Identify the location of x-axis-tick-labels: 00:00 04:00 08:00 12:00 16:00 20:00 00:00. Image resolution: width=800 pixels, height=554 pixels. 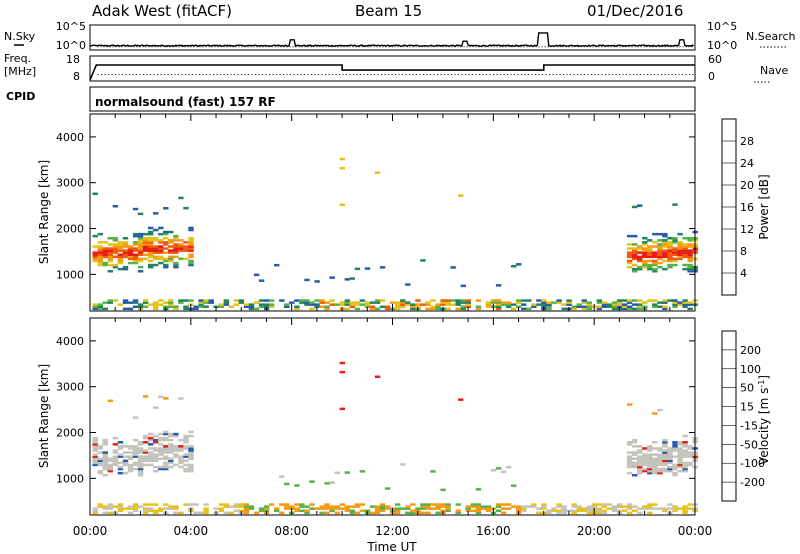
(393, 531).